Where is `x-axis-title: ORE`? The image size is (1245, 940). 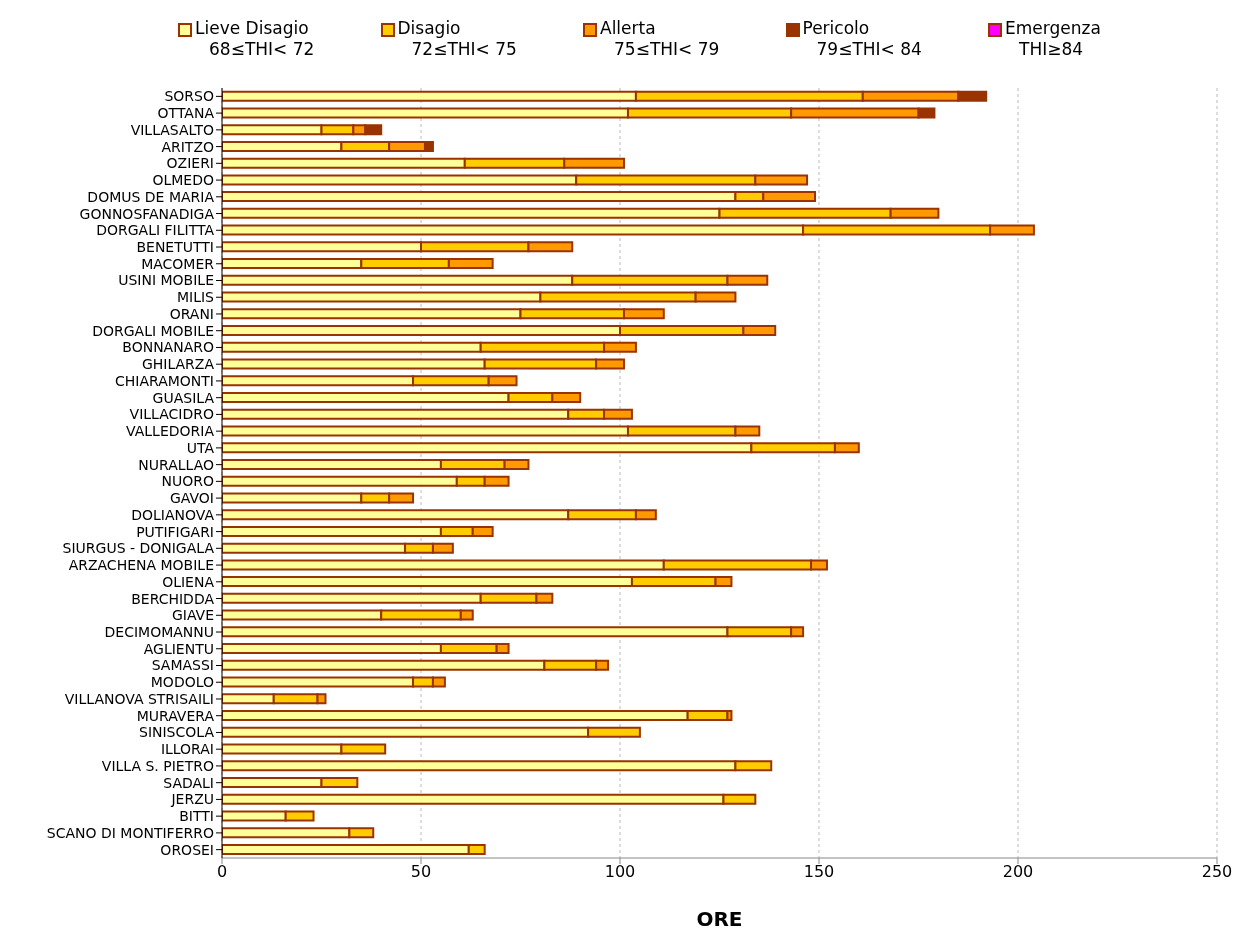 x-axis-title: ORE is located at coordinates (719, 919).